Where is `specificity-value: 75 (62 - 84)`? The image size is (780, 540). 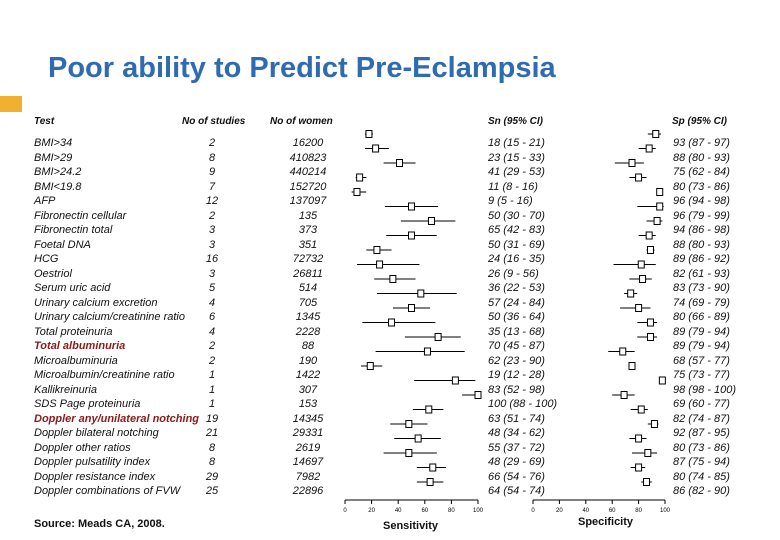
specificity-value: 75 (62 - 84) is located at coordinates (701, 172).